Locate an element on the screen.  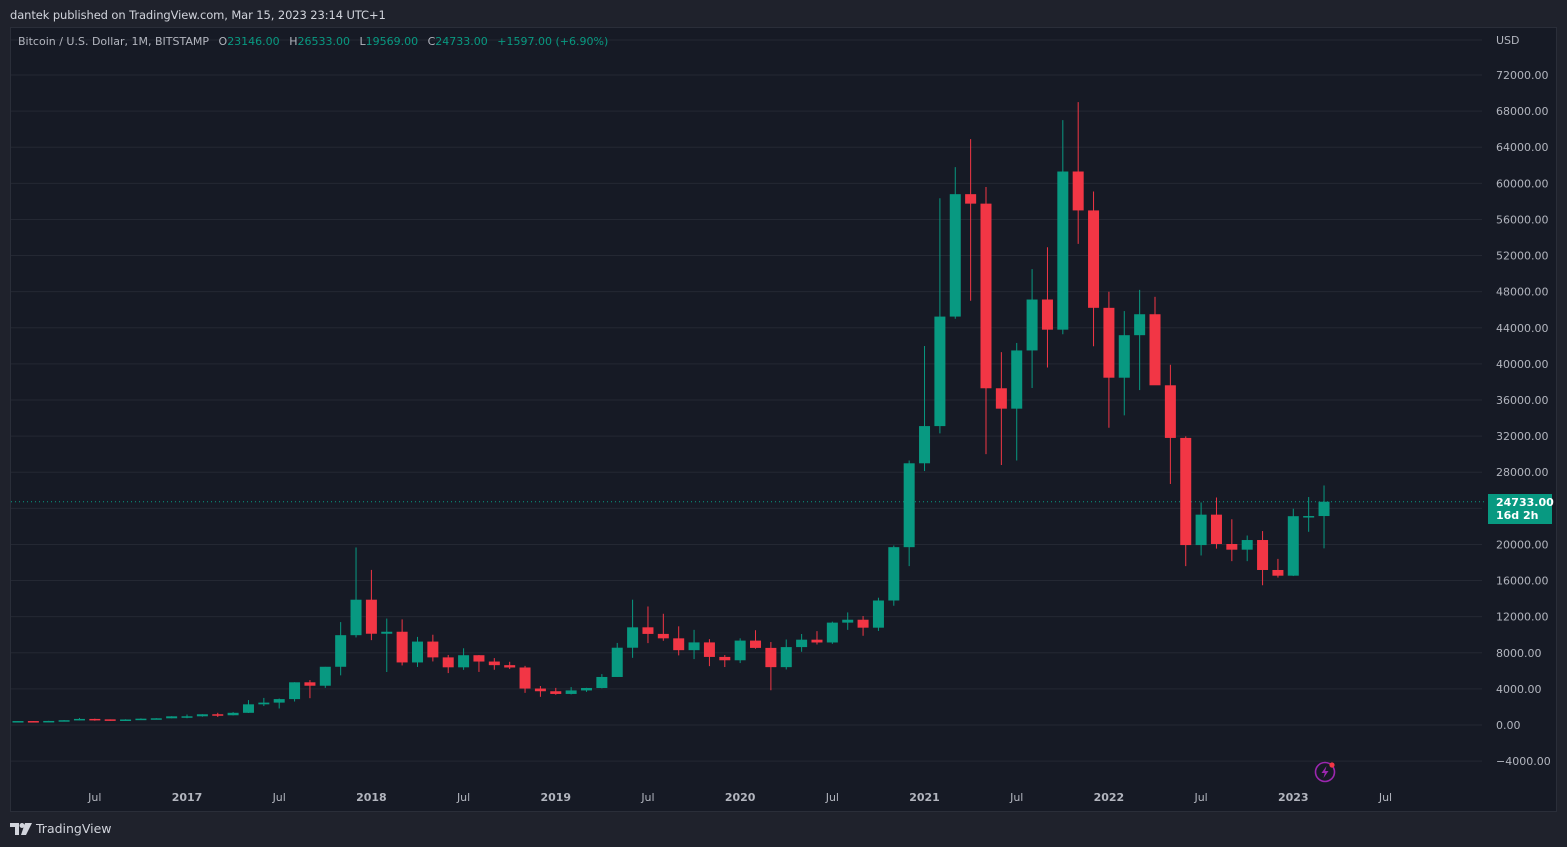
price-tick-label: 64000.00 is located at coordinates (1522, 147).